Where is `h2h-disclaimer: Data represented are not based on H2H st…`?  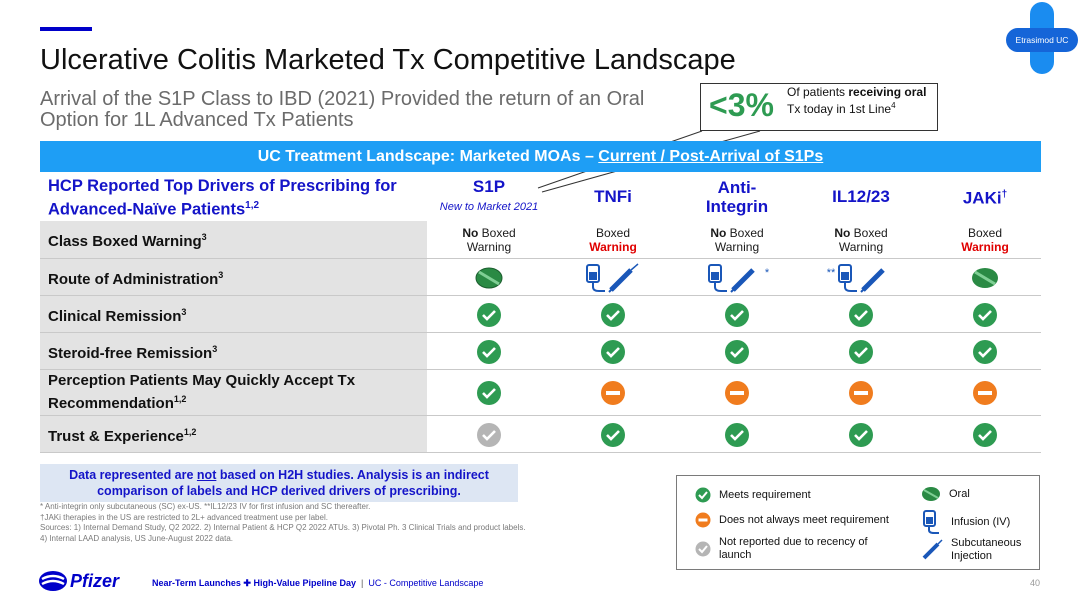
h2h-disclaimer: Data represented are not based on H2H st… is located at coordinates (279, 483).